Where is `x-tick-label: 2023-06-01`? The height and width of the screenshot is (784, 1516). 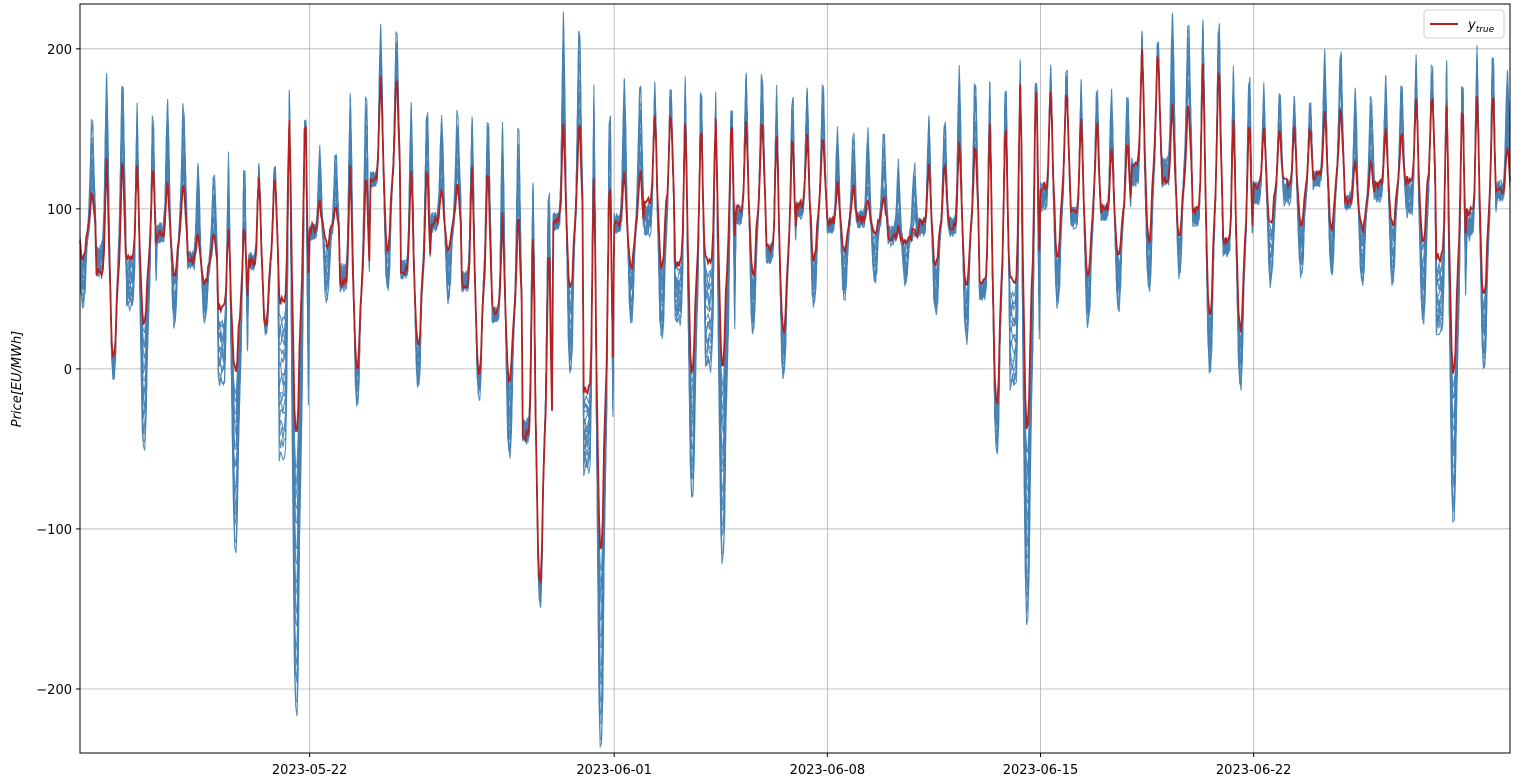
x-tick-label: 2023-06-01 is located at coordinates (614, 770).